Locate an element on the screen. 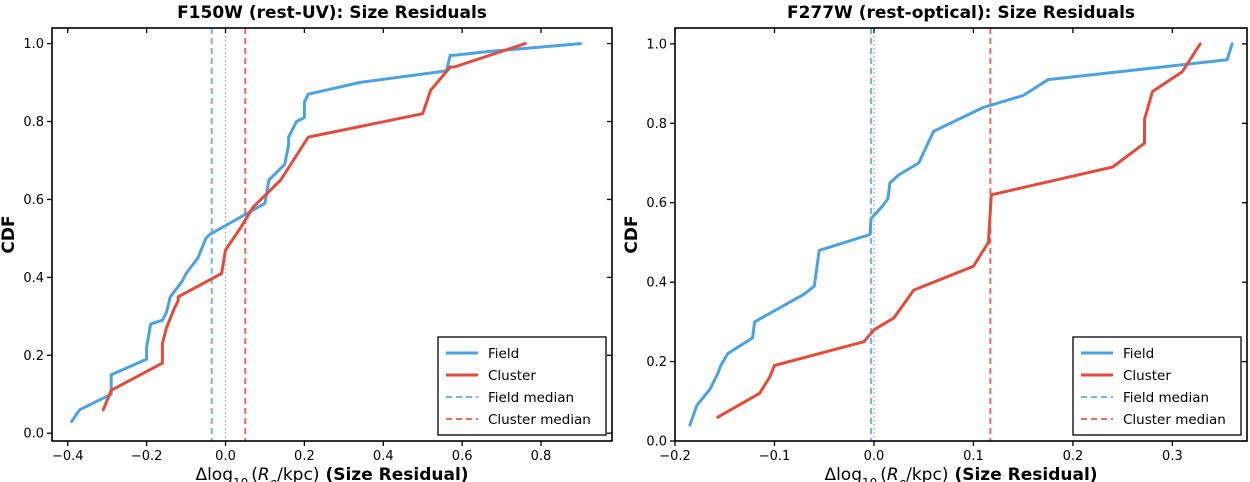  chart-title: F150W (rest-UV): Size Residuals is located at coordinates (332, 13).